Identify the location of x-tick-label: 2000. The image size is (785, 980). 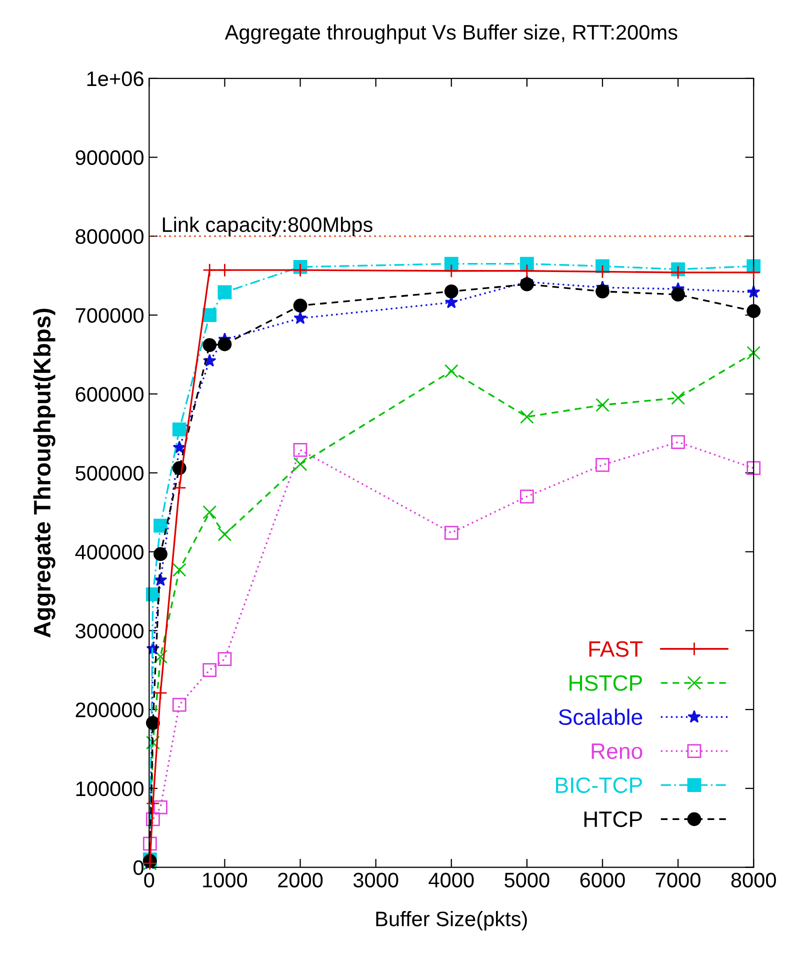
(300, 880).